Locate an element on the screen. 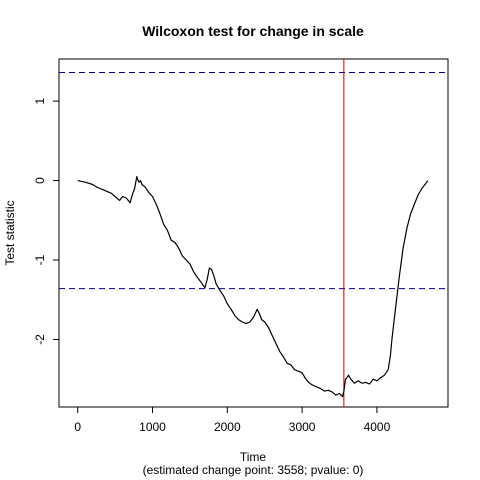 The height and width of the screenshot is (480, 480). x-tick-label: 1000 is located at coordinates (152, 427).